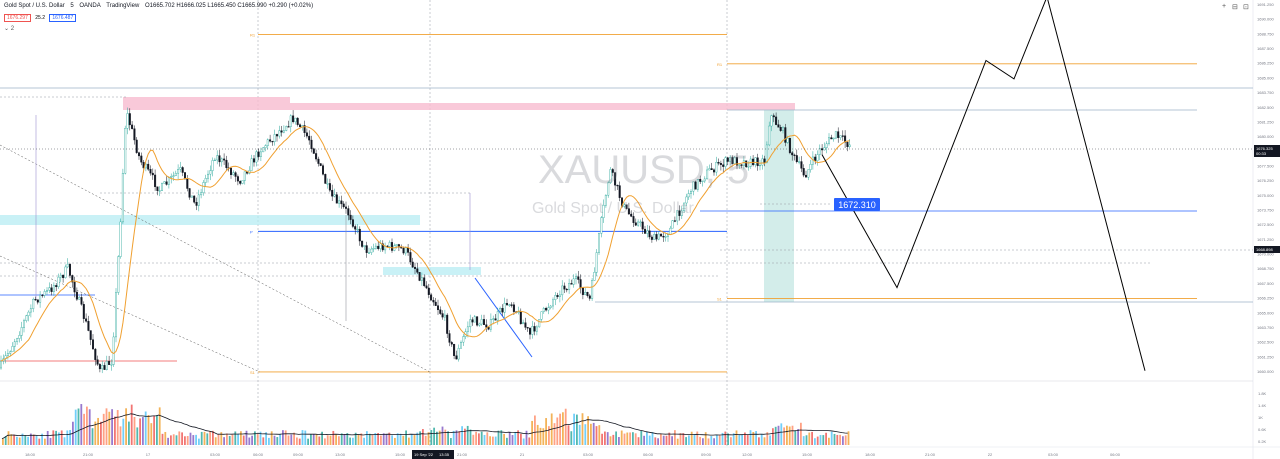  I want to click on sell-button: 1676.297, so click(17, 18).